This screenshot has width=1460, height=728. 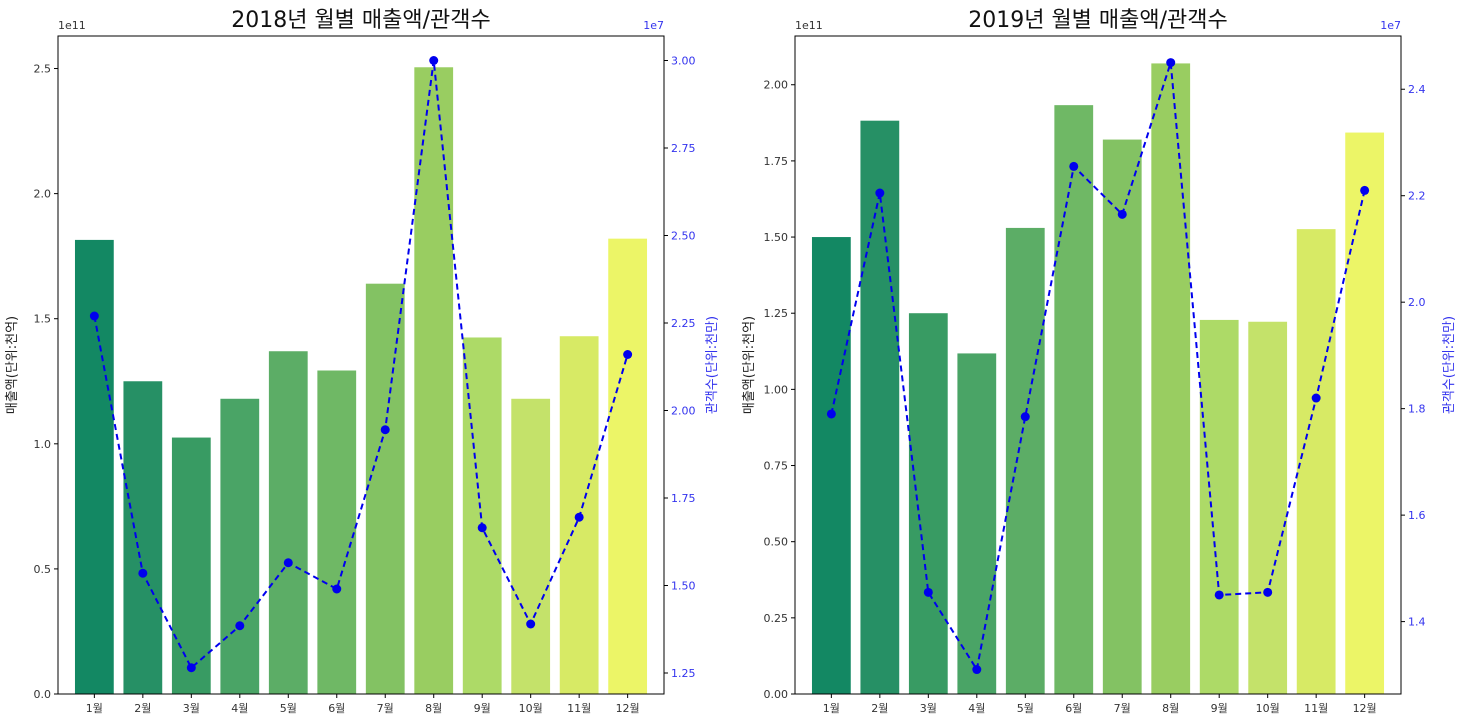 What do you see at coordinates (683, 586) in the screenshot?
I see `y2-tick-label: 1.50` at bounding box center [683, 586].